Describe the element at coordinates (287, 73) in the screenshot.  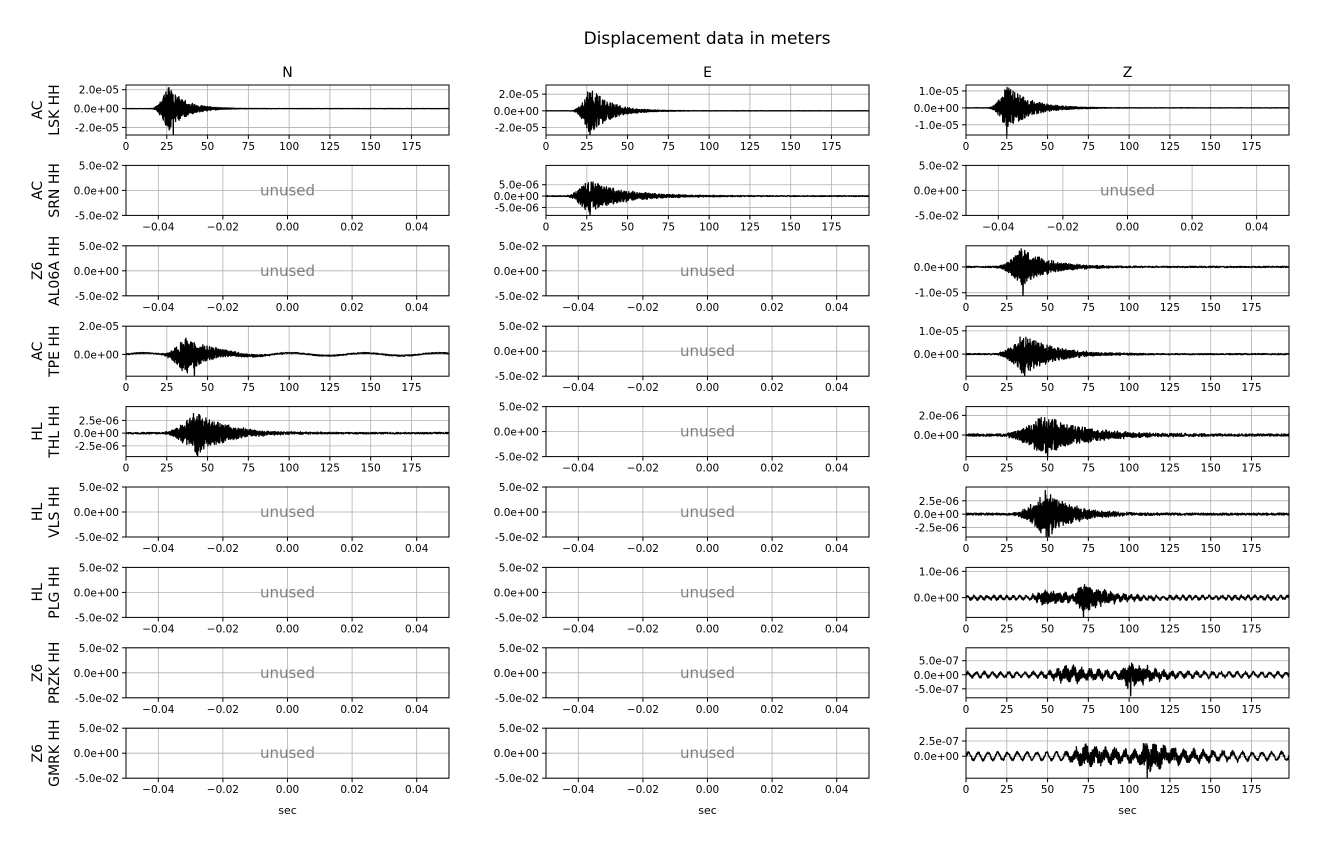
I see `column-title-n: N` at that location.